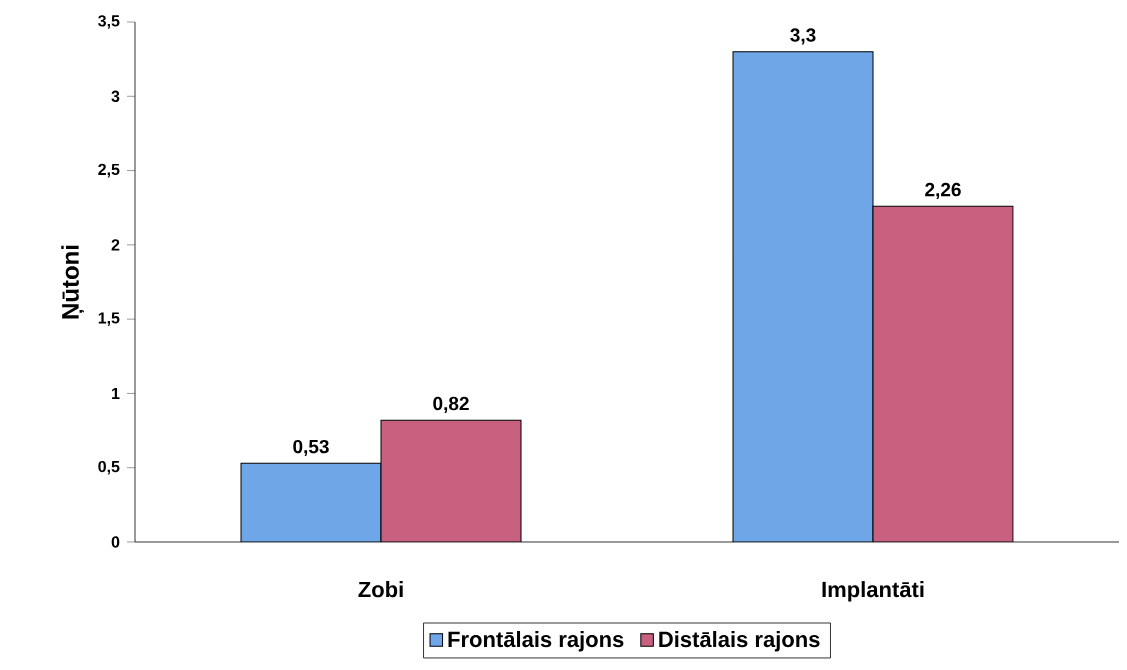  What do you see at coordinates (115, 542) in the screenshot?
I see `y-tick-label: 0` at bounding box center [115, 542].